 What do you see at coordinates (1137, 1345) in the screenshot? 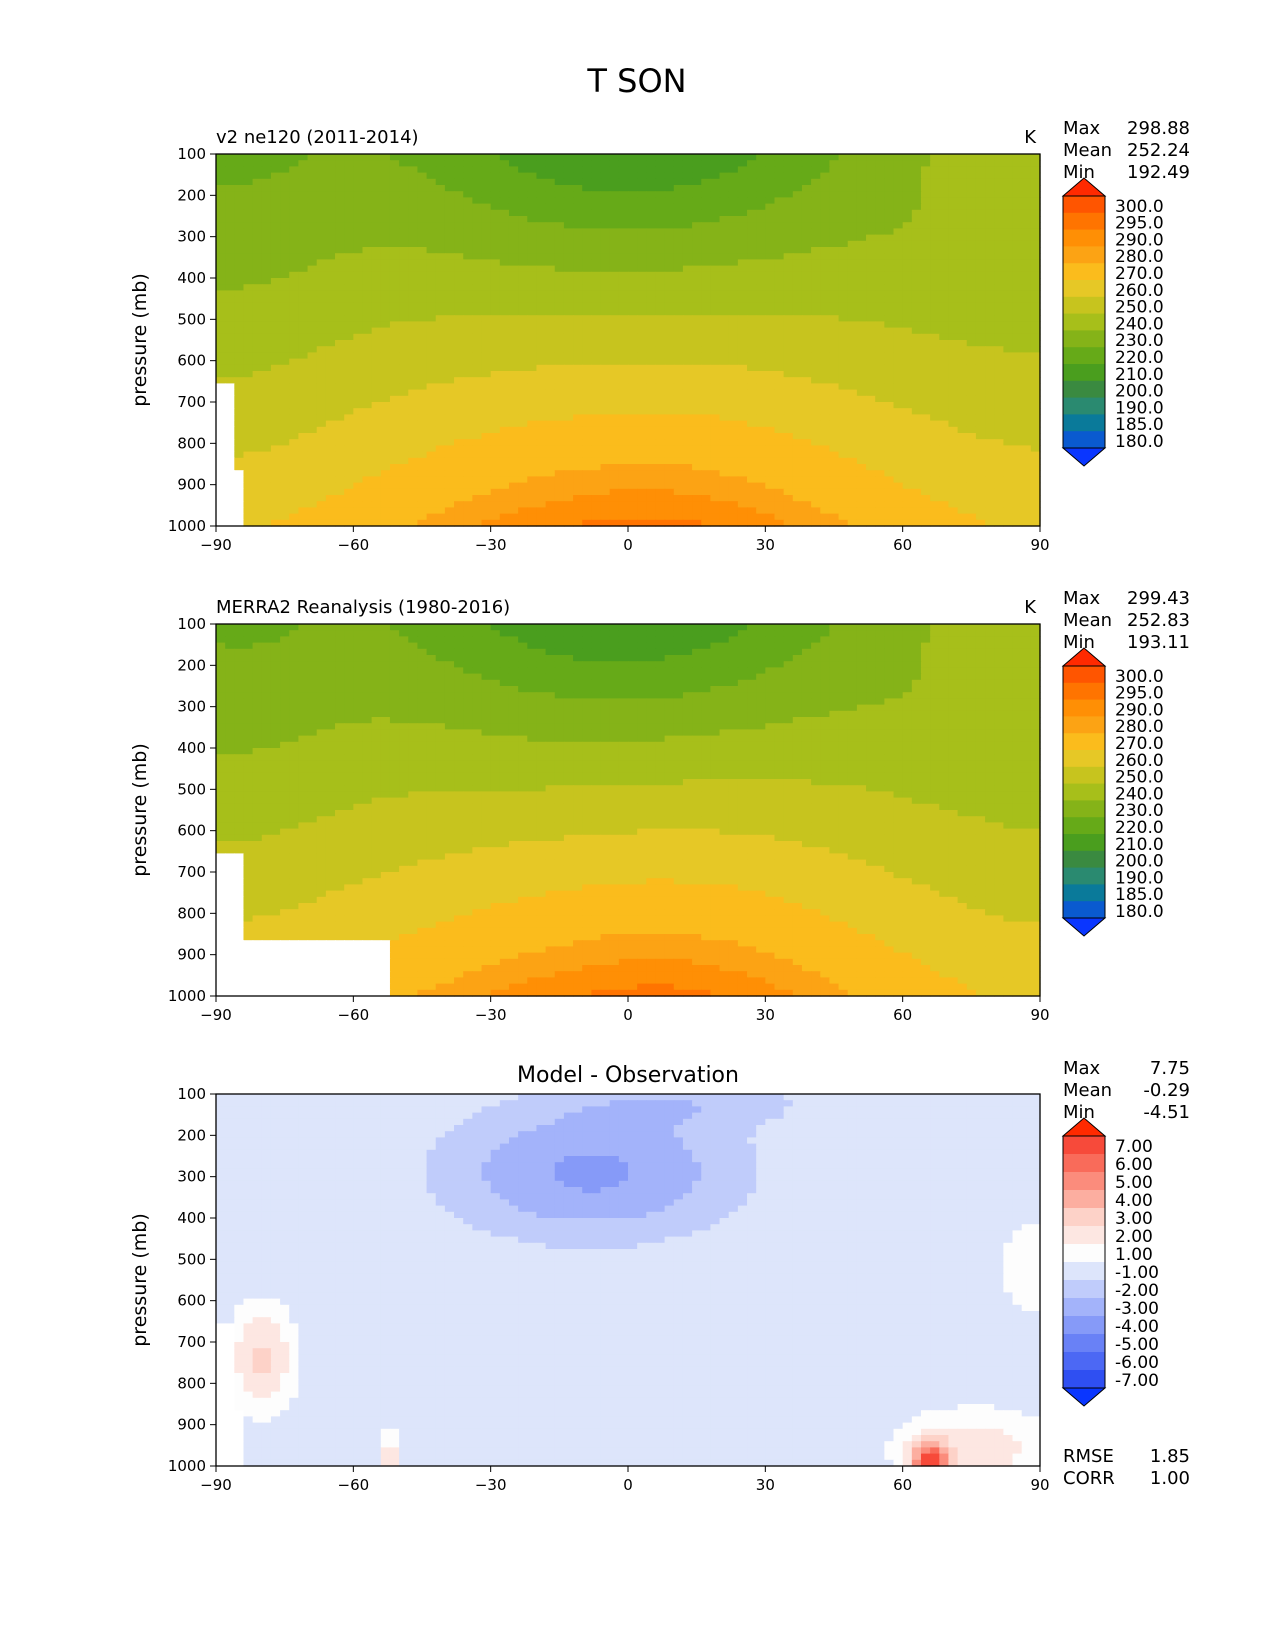
I see `colorbar-label: -5.00` at bounding box center [1137, 1345].